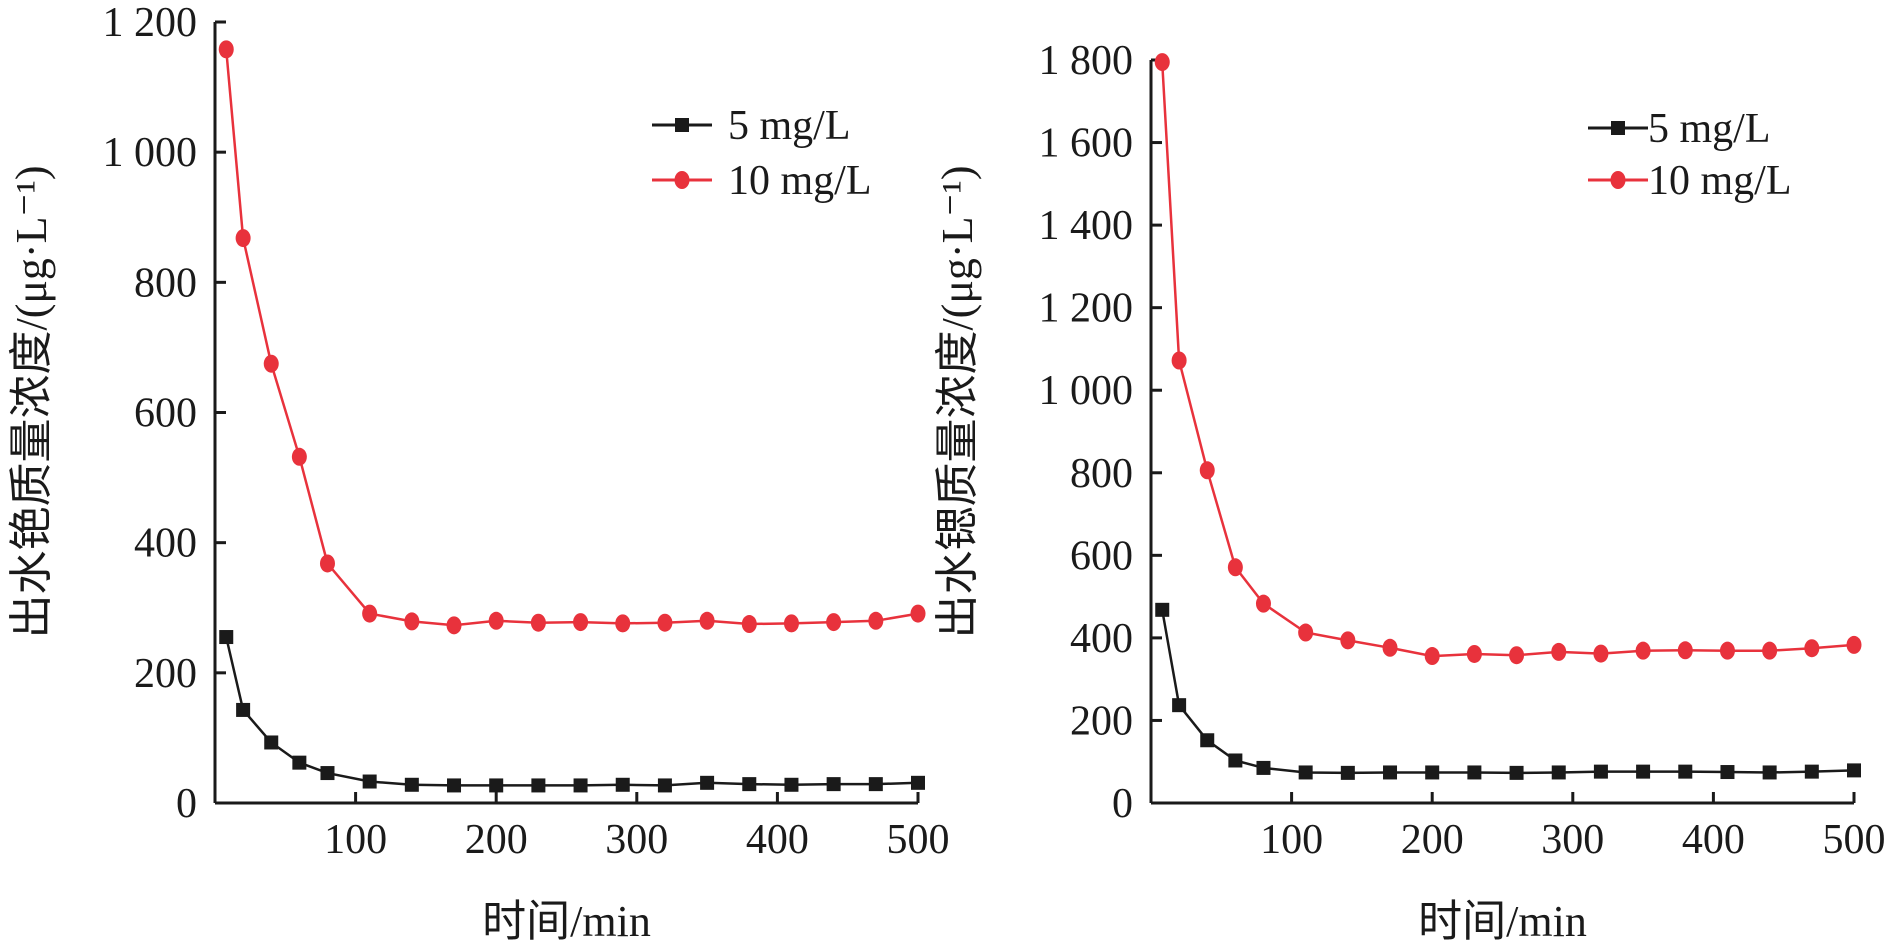 This screenshot has width=1892, height=950. Describe the element at coordinates (31, 401) in the screenshot. I see `y-axis-title: 出水铯质量浓度/(μg·L⁻¹)` at that location.